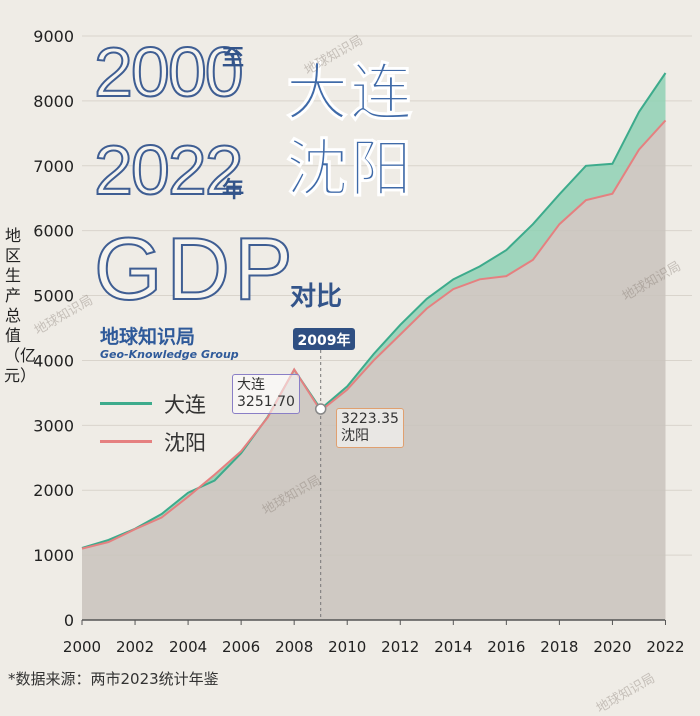  What do you see at coordinates (53, 166) in the screenshot?
I see `y-tick-label: 7000` at bounding box center [53, 166].